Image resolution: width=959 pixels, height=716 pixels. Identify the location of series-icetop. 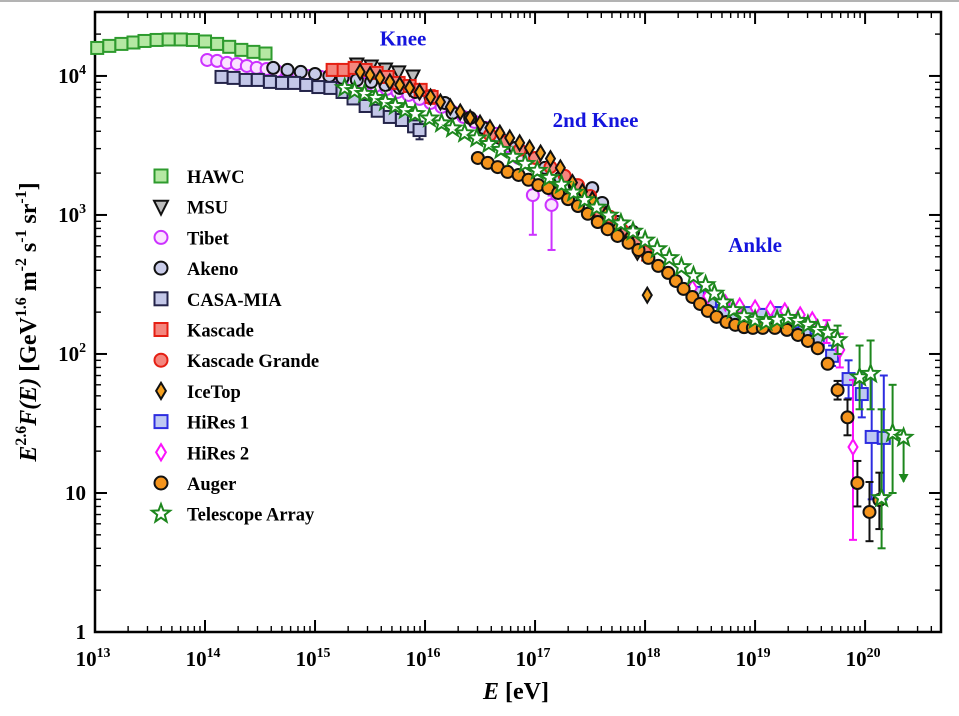
(503, 183).